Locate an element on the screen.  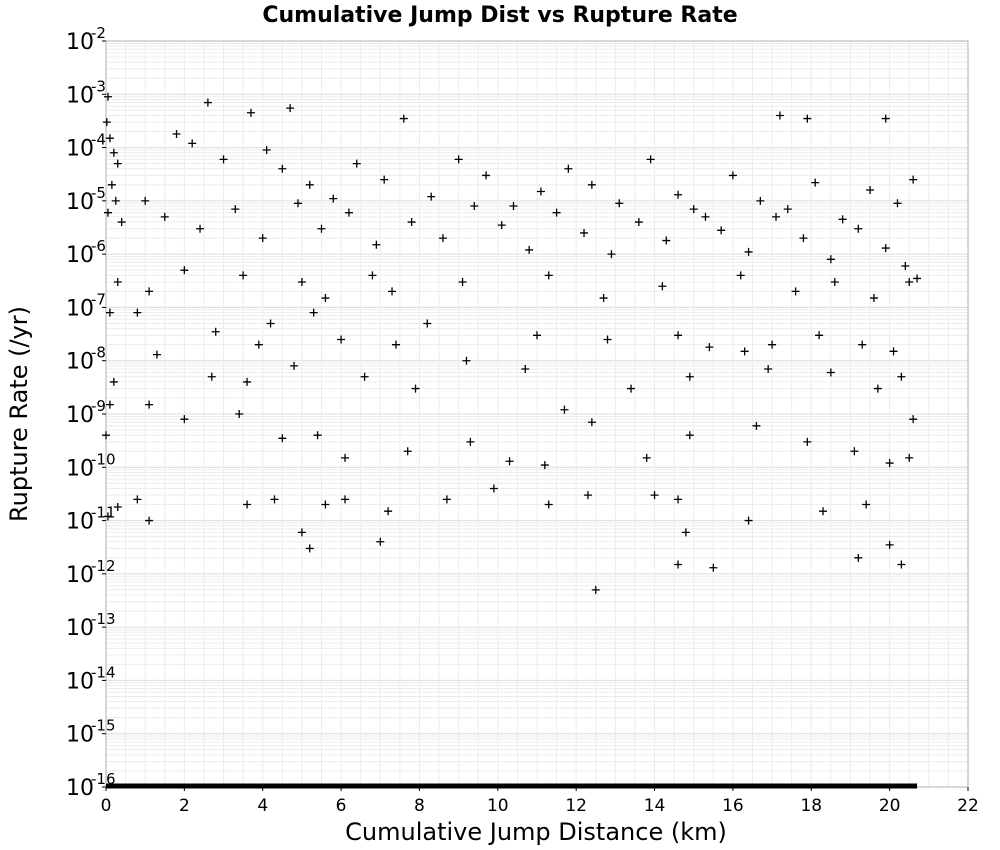
x-tick-label: 0 is located at coordinates (106, 806).